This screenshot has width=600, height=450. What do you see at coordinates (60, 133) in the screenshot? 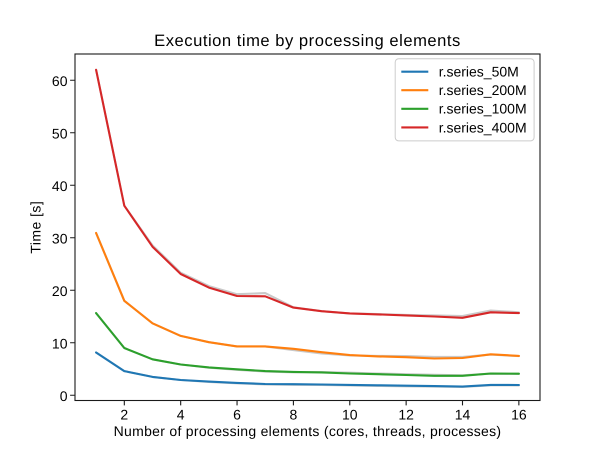
I see `svg-text: 50` at bounding box center [60, 133].